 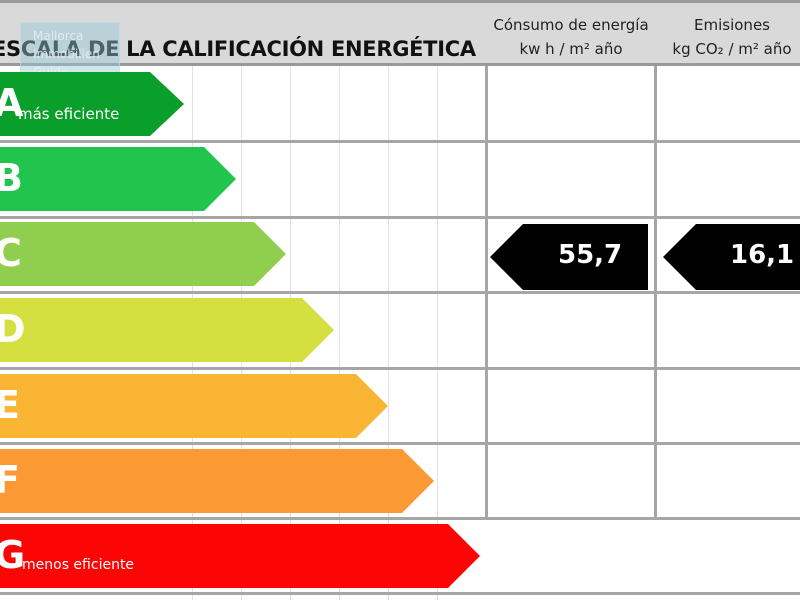 What do you see at coordinates (728, 37) in the screenshot?
I see `column-header-emissions: Emisiones kg CO₂ / m² año` at bounding box center [728, 37].